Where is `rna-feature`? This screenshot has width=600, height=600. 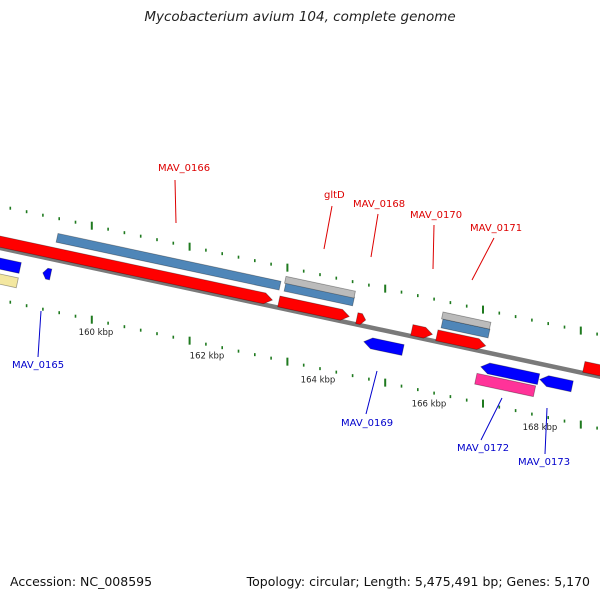 rna-feature is located at coordinates (505, 385).